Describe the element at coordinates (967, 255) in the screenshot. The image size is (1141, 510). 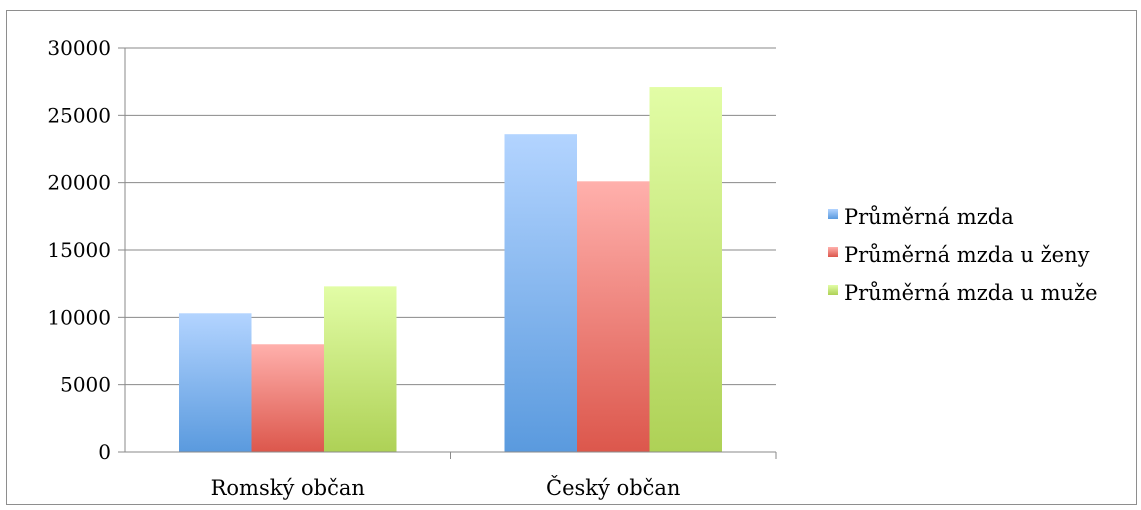
I see `legend-label: Průměrná mzda u ženy` at that location.